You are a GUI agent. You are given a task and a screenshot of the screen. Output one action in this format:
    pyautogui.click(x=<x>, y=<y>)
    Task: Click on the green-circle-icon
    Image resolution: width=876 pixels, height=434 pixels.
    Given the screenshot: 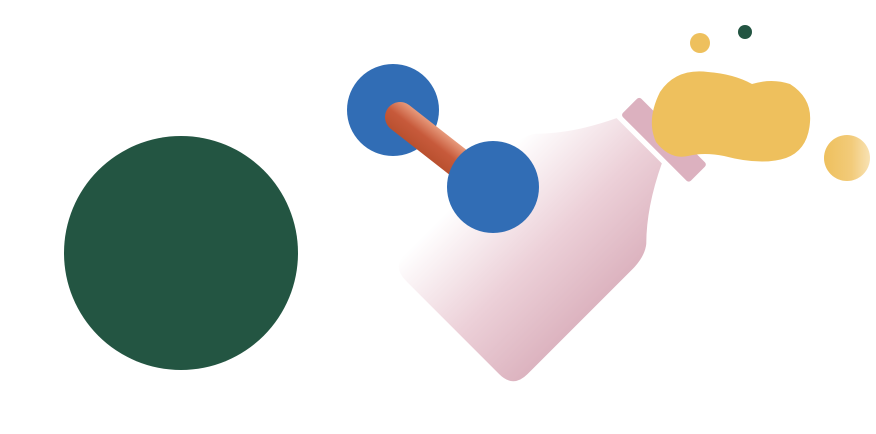 What is the action you would take?
    pyautogui.click(x=181, y=253)
    